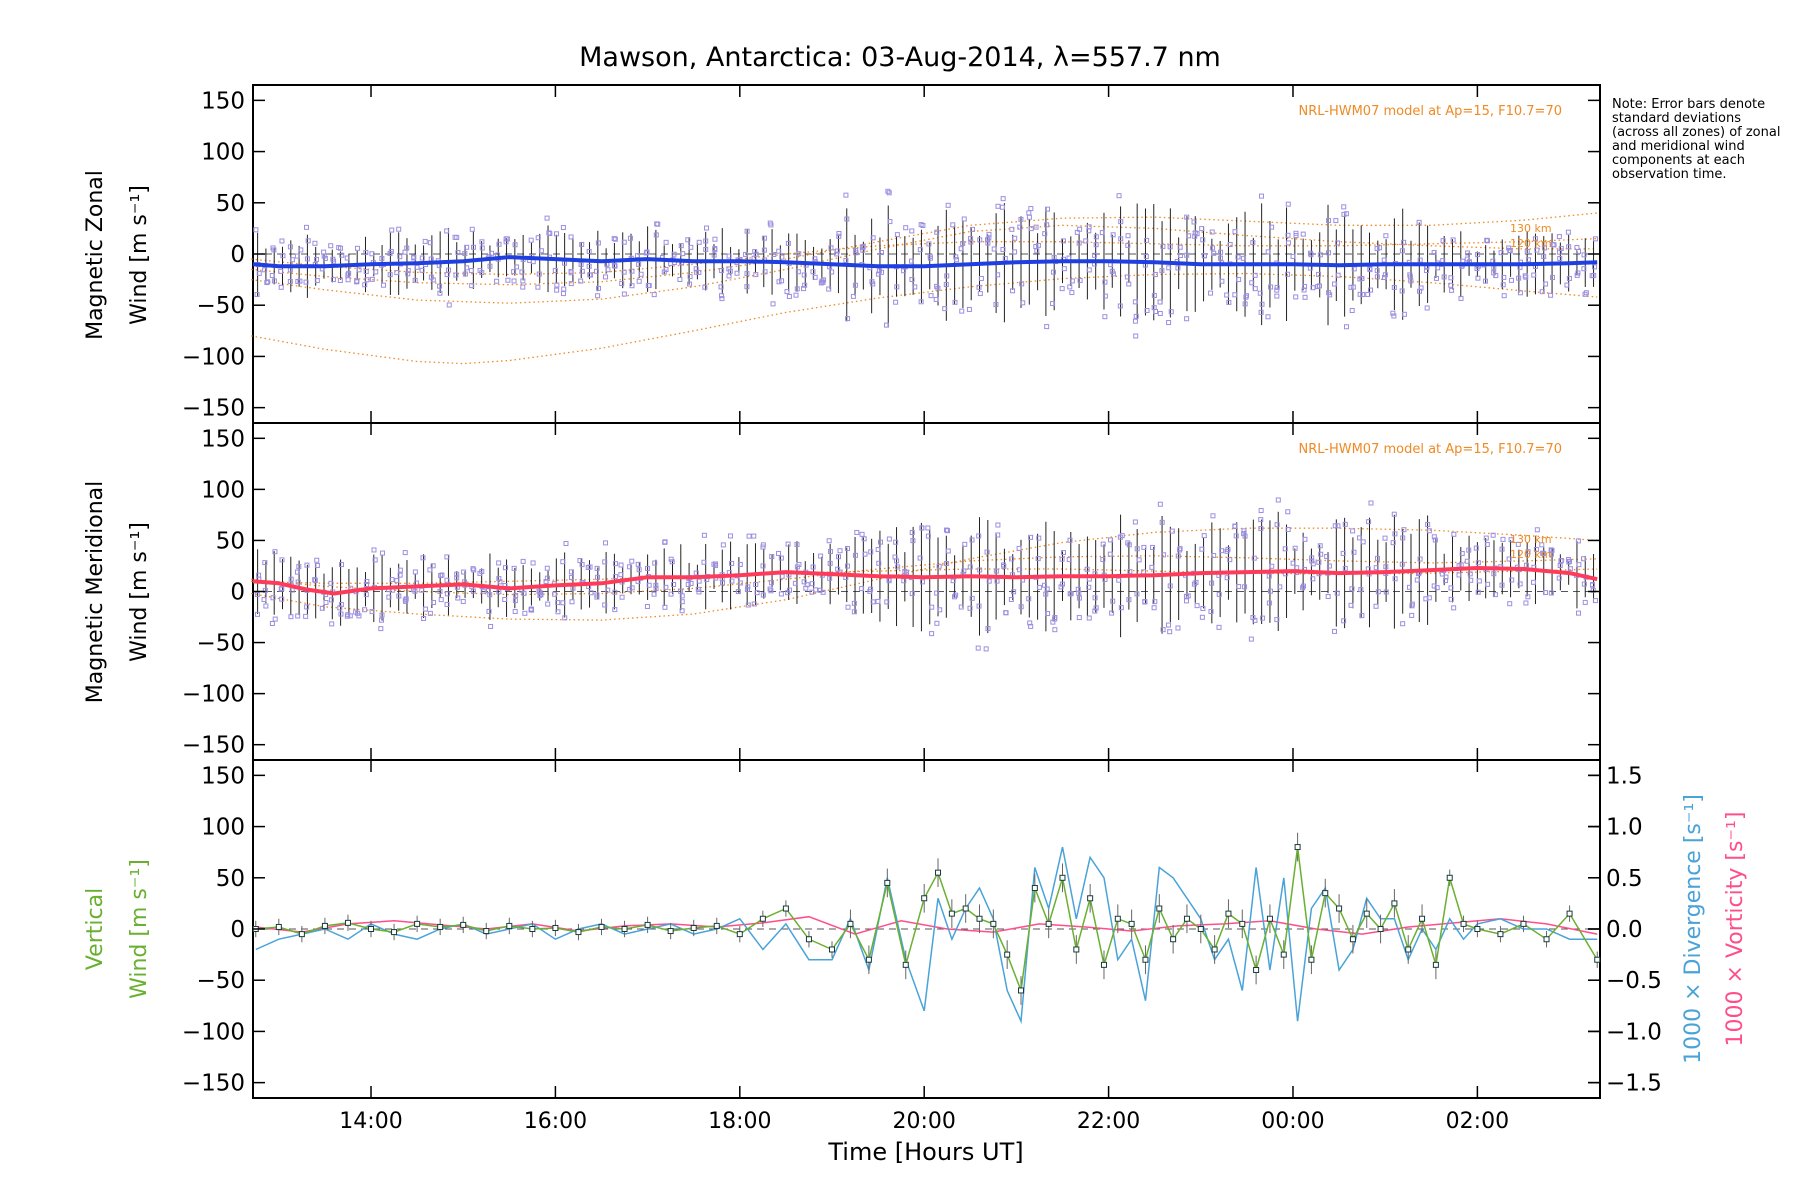  Describe the element at coordinates (95, 929) in the screenshot. I see `vertical-ylabel-line1: Vertical` at that location.